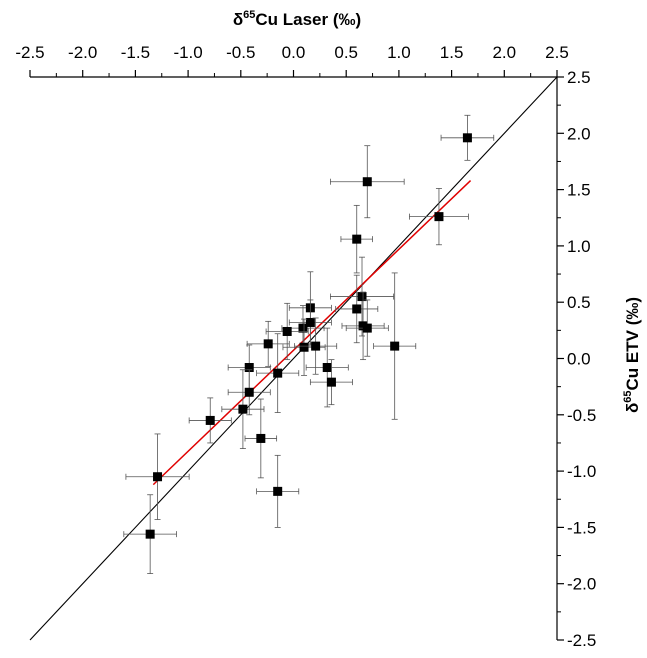  I want to click on y-tick-label: 0.5, so click(579, 302).